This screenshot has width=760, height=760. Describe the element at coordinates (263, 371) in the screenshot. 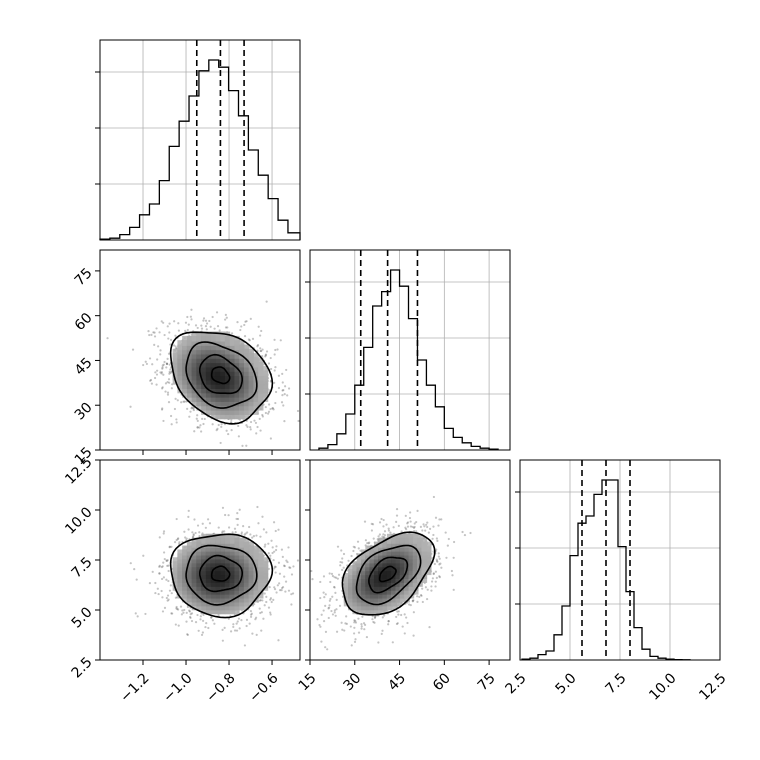

I see `density-cell` at that location.